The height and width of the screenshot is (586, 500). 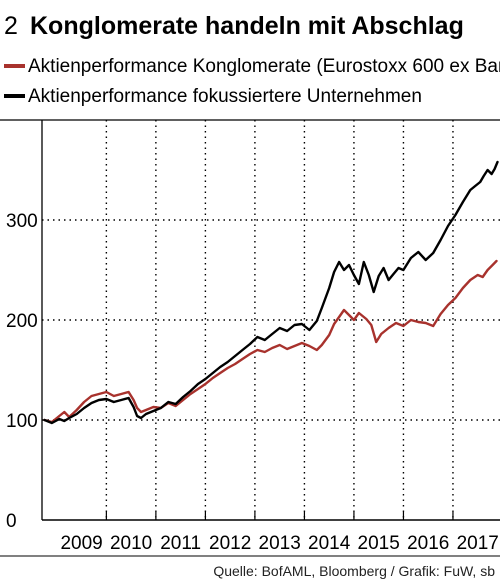 What do you see at coordinates (478, 543) in the screenshot?
I see `x-tick-label: 2017` at bounding box center [478, 543].